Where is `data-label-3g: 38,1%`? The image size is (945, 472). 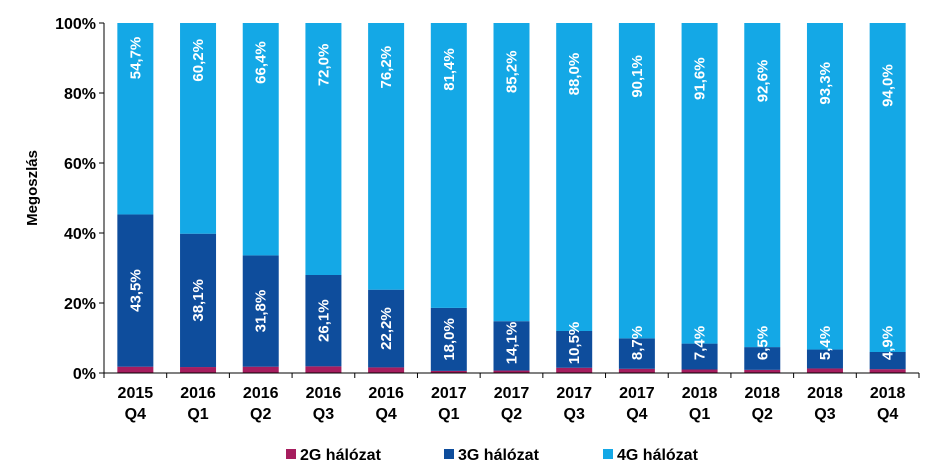
data-label-3g: 38,1% is located at coordinates (198, 300).